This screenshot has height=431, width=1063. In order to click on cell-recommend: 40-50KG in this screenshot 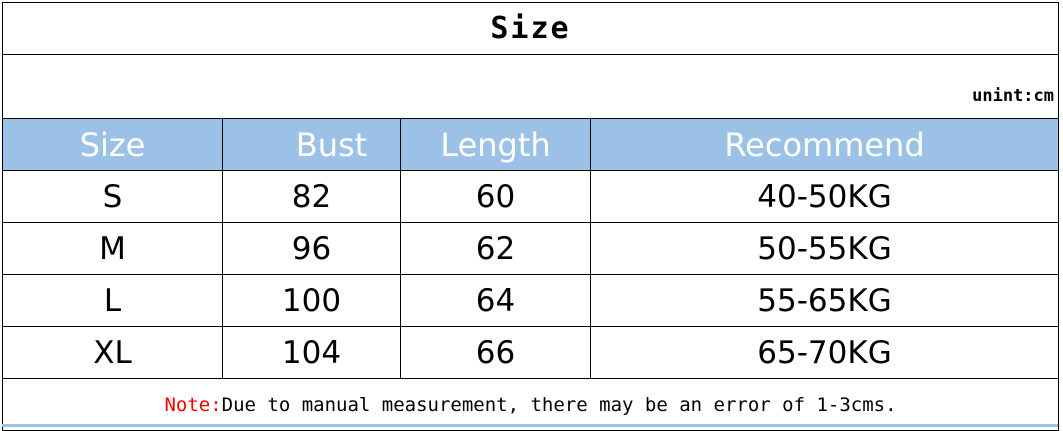, I will do `click(824, 196)`.